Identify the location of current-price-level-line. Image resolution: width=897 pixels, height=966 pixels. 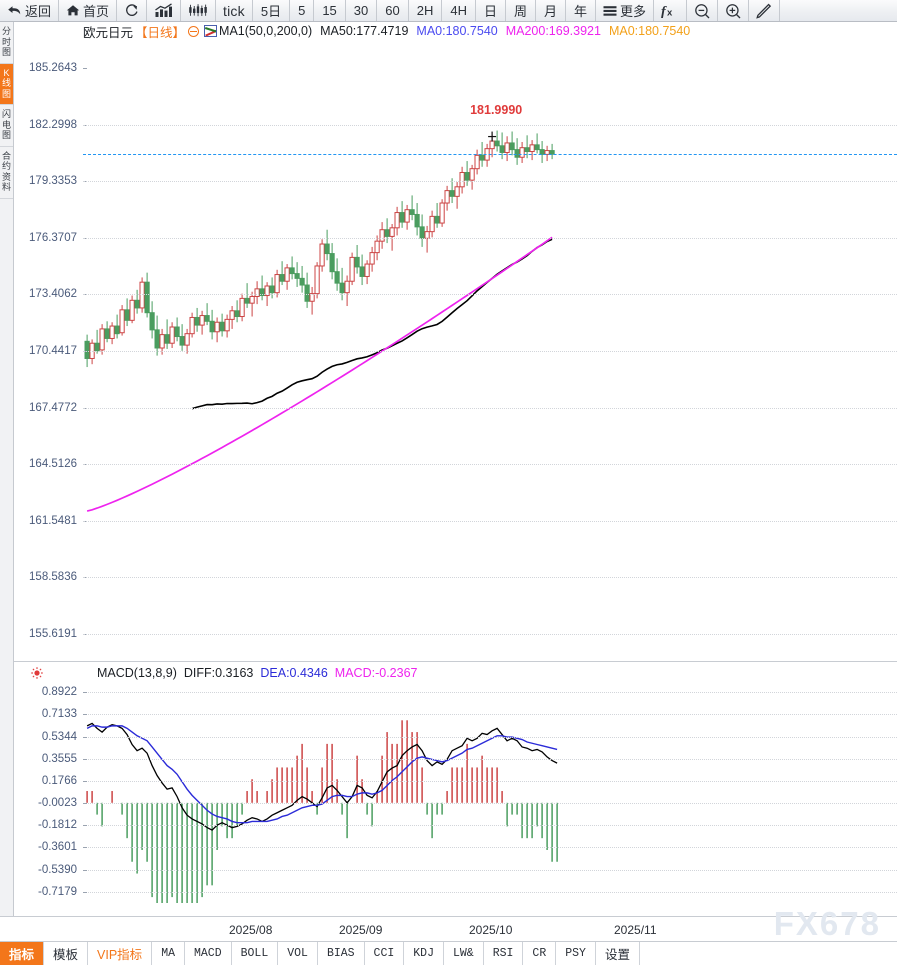
(490, 155).